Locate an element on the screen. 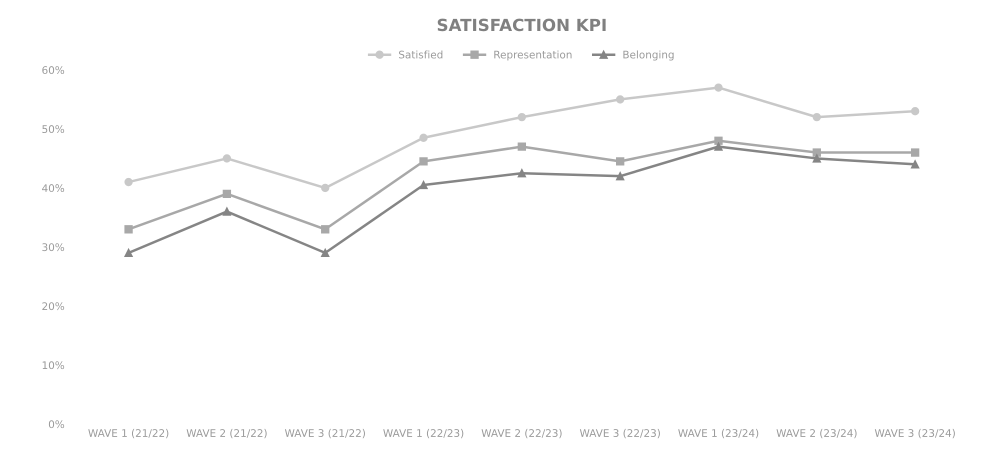  x-tick-label: WAVE 1 (23/24) is located at coordinates (718, 433).